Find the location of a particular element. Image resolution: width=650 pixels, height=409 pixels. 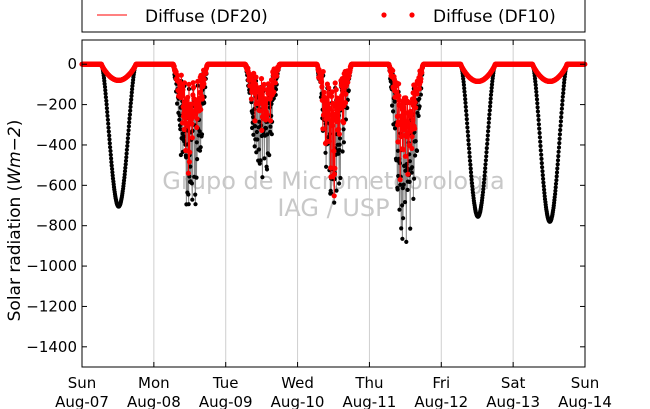

legend-label-df10: Diffuse (DF10) is located at coordinates (494, 17).